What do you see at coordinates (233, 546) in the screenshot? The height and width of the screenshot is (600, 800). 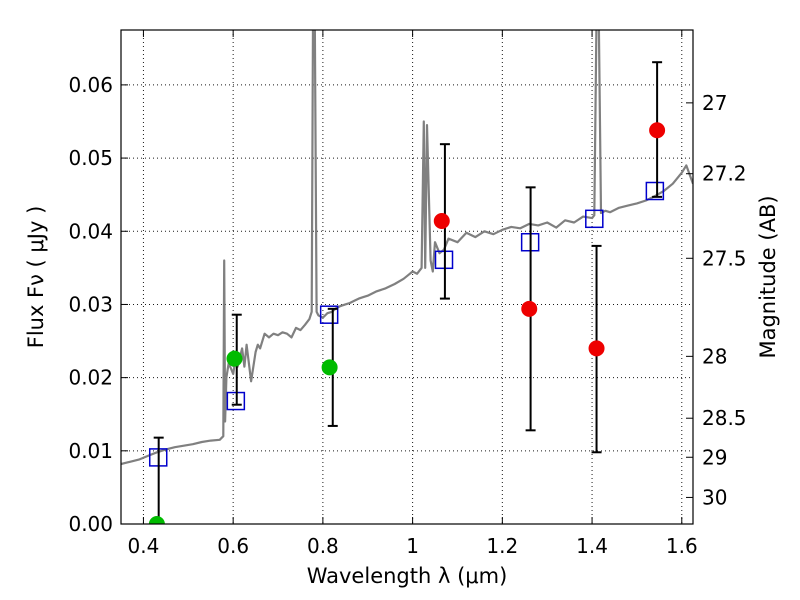 I see `x-tick-label: 0.6` at bounding box center [233, 546].